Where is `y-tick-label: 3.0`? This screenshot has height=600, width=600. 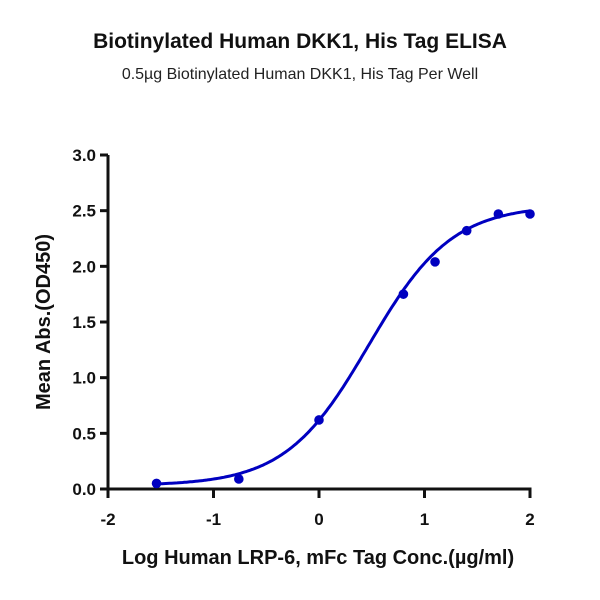
y-tick-label: 3.0 is located at coordinates (84, 155).